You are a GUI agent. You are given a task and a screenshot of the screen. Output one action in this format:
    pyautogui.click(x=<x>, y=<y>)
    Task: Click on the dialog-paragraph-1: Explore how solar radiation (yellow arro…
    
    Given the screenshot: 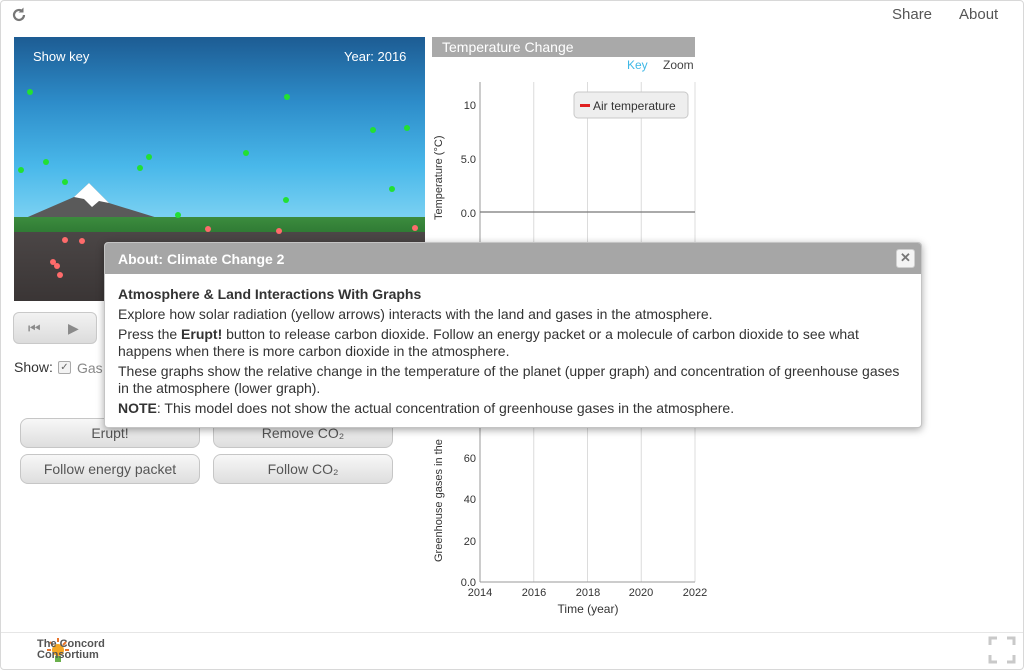 What is the action you would take?
    pyautogui.click(x=415, y=314)
    